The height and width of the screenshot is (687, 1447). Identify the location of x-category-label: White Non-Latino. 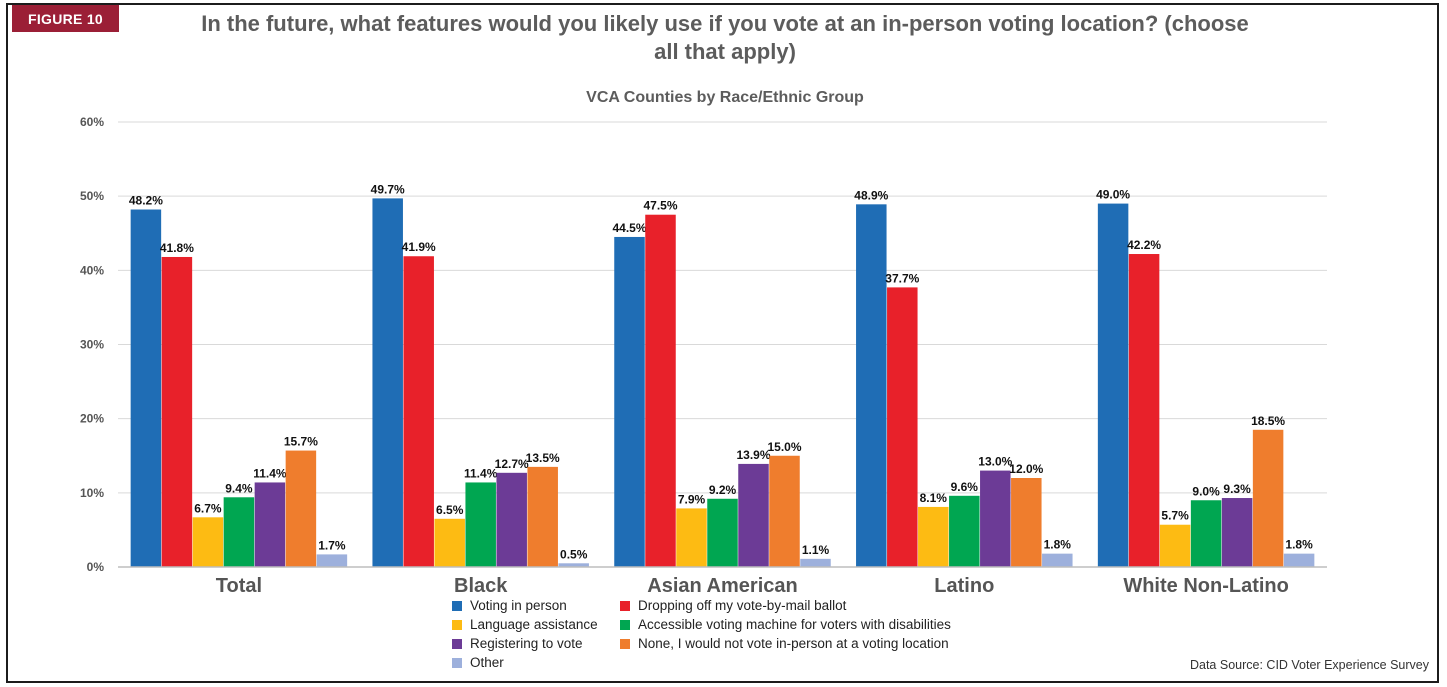
(1206, 586).